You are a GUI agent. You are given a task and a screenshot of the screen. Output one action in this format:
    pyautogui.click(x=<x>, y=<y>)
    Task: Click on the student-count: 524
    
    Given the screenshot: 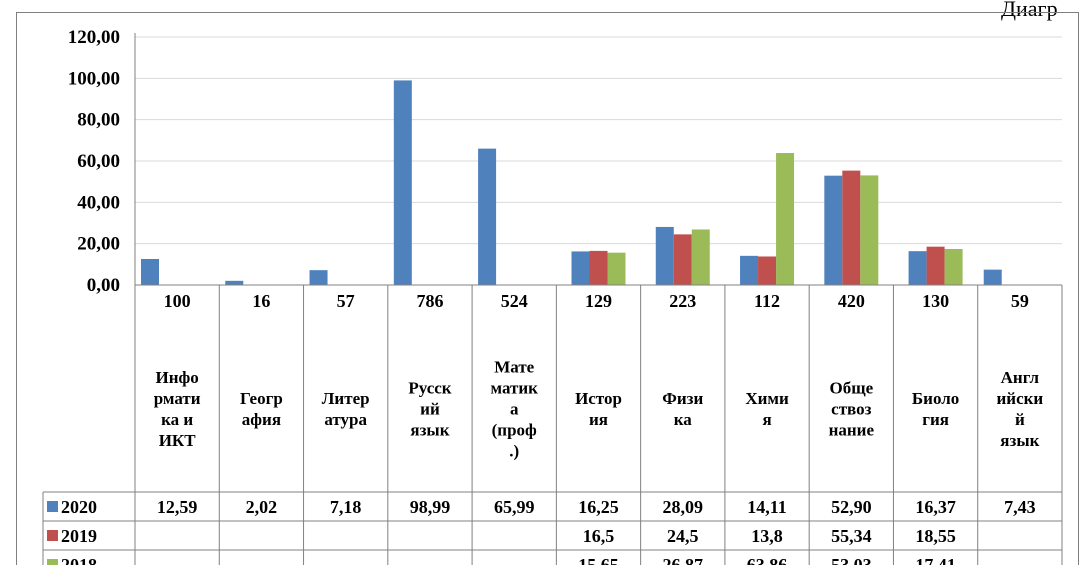 What is the action you would take?
    pyautogui.click(x=514, y=301)
    